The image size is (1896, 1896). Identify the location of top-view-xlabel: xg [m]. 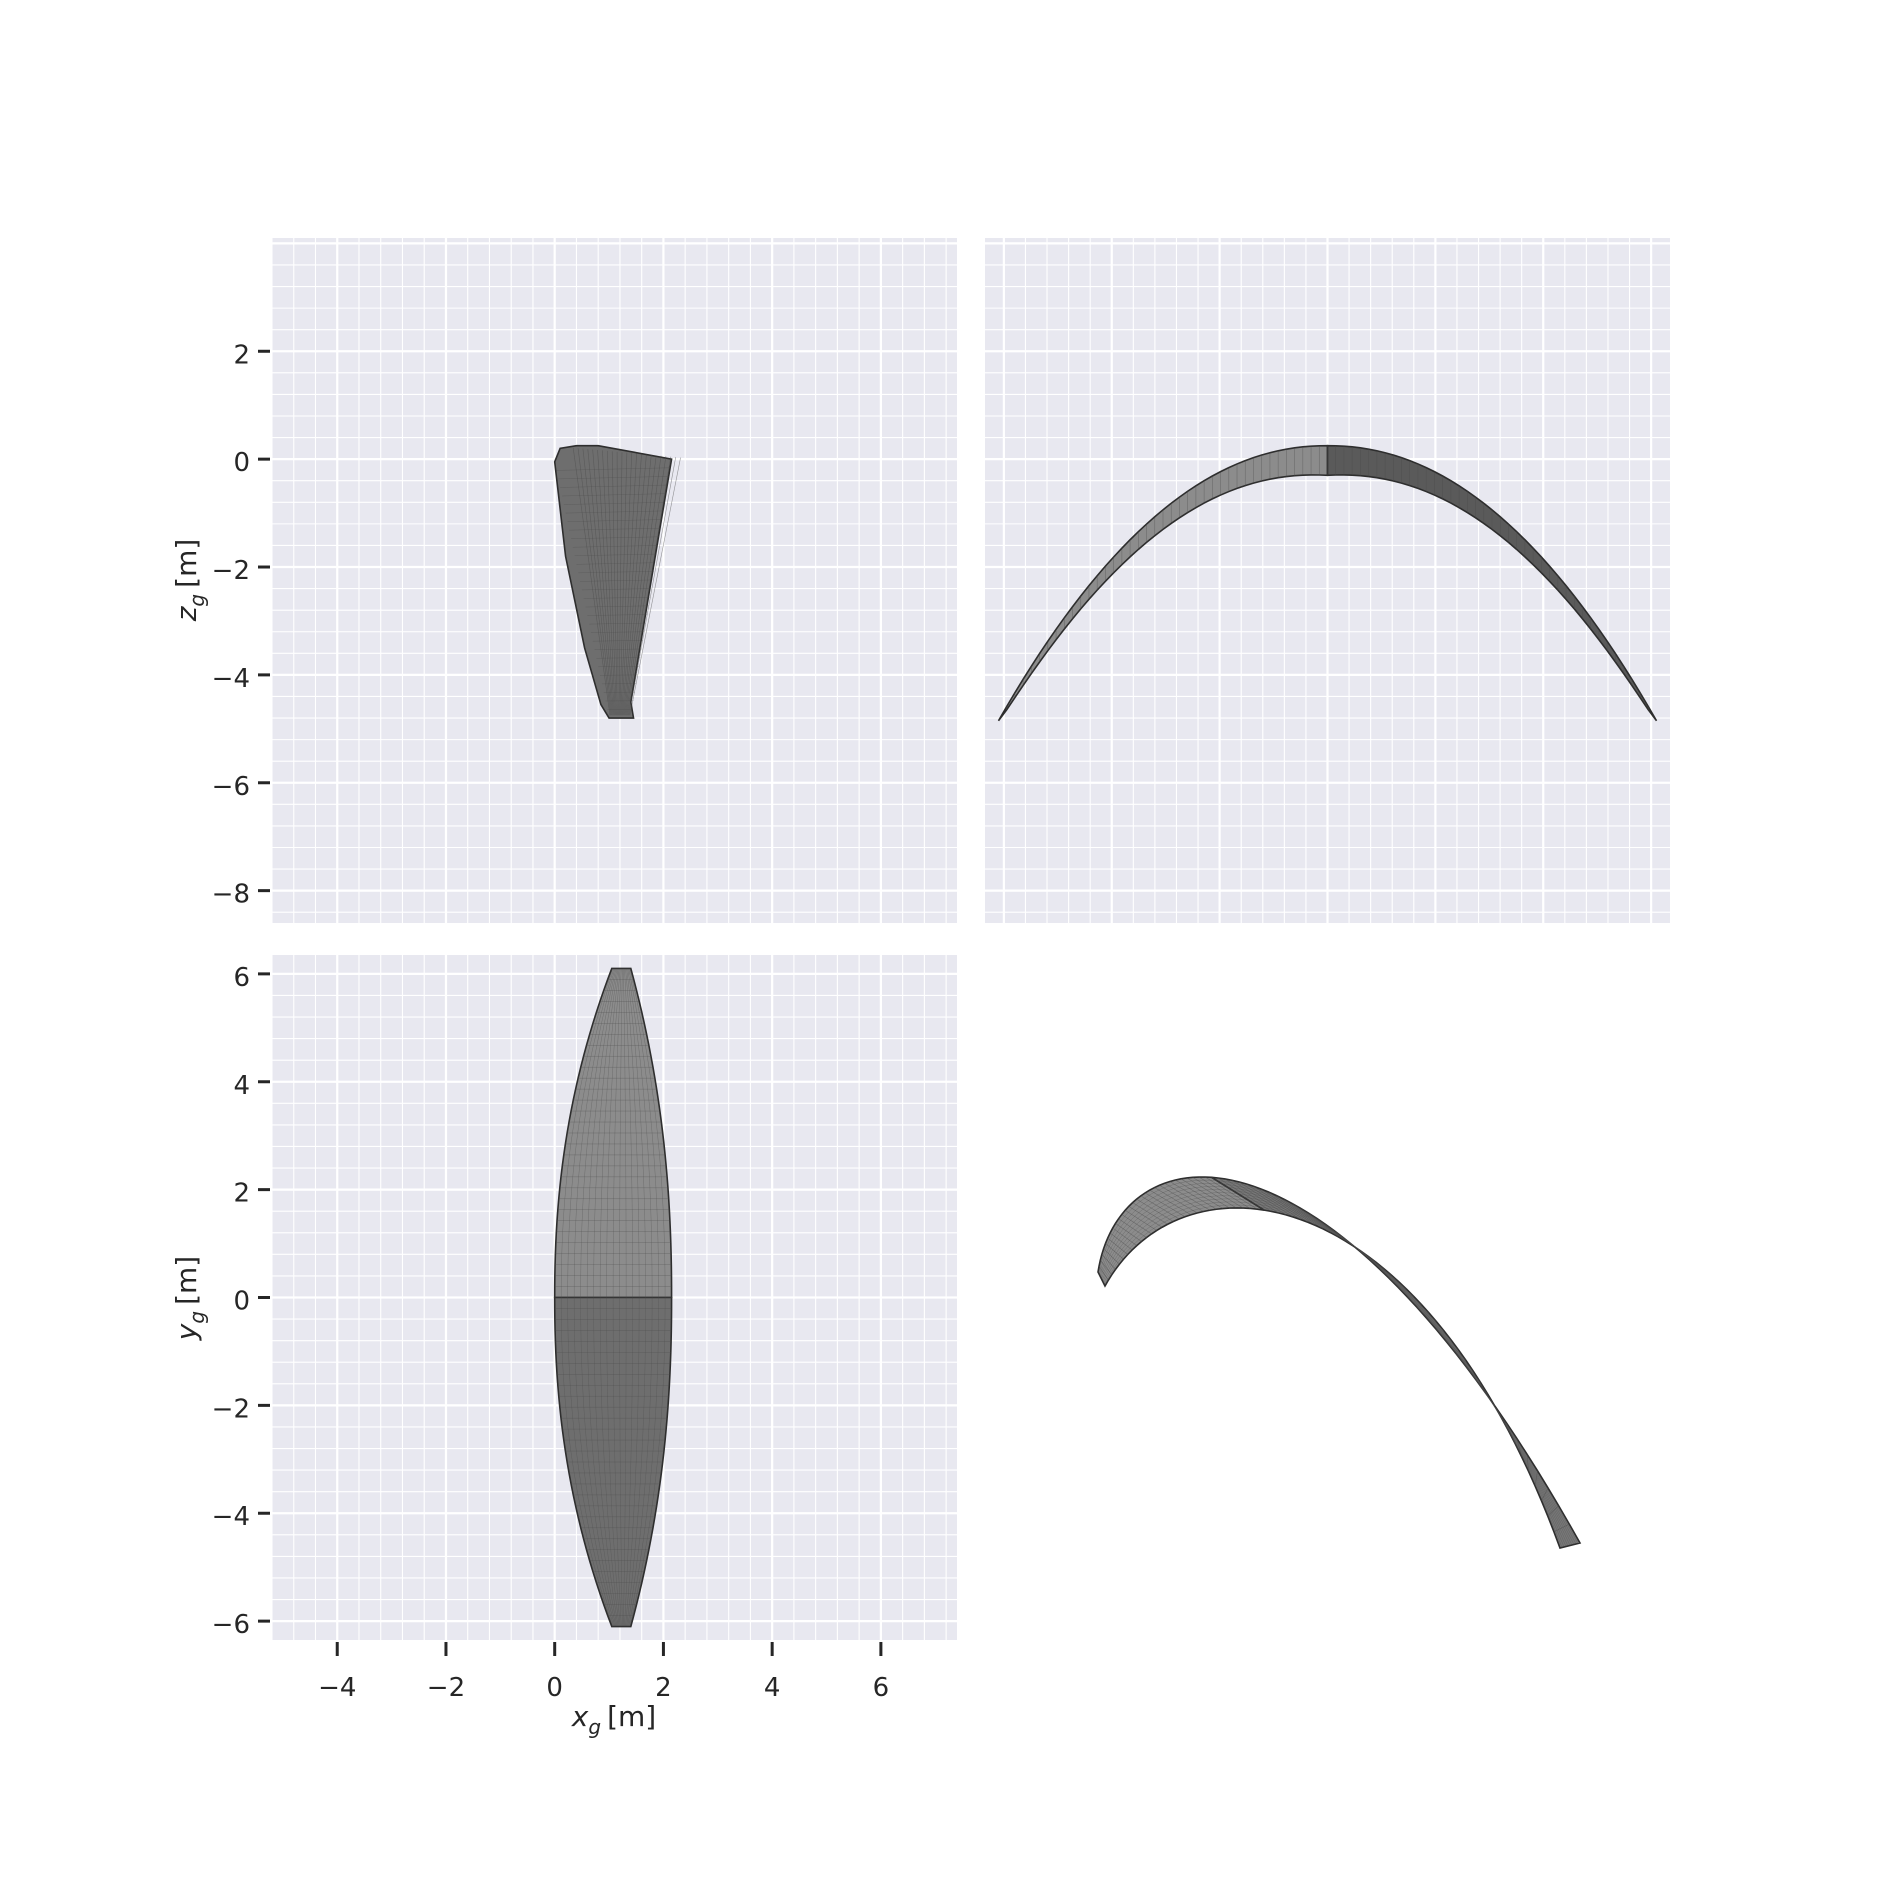
(613, 1719).